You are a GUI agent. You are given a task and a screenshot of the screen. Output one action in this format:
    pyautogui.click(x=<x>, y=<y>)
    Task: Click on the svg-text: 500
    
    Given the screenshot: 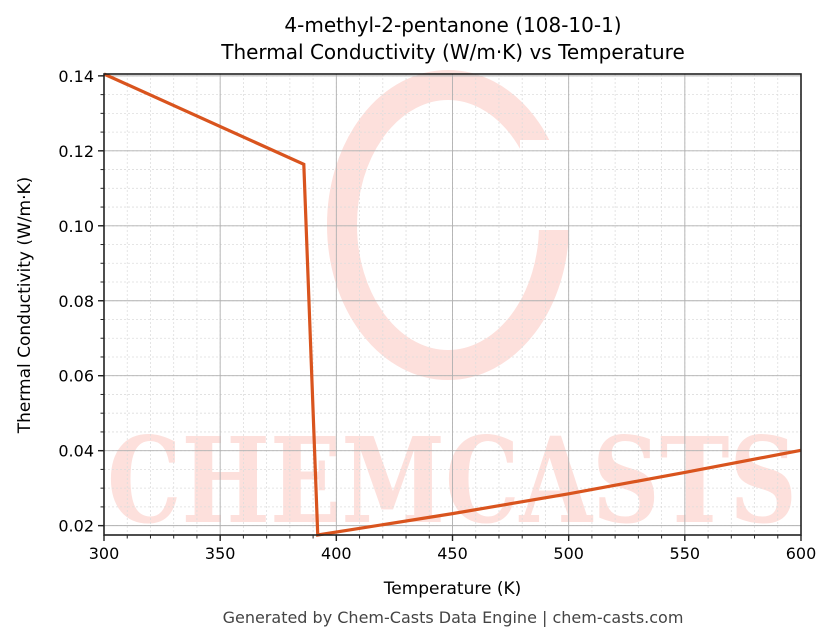 What is the action you would take?
    pyautogui.click(x=568, y=553)
    